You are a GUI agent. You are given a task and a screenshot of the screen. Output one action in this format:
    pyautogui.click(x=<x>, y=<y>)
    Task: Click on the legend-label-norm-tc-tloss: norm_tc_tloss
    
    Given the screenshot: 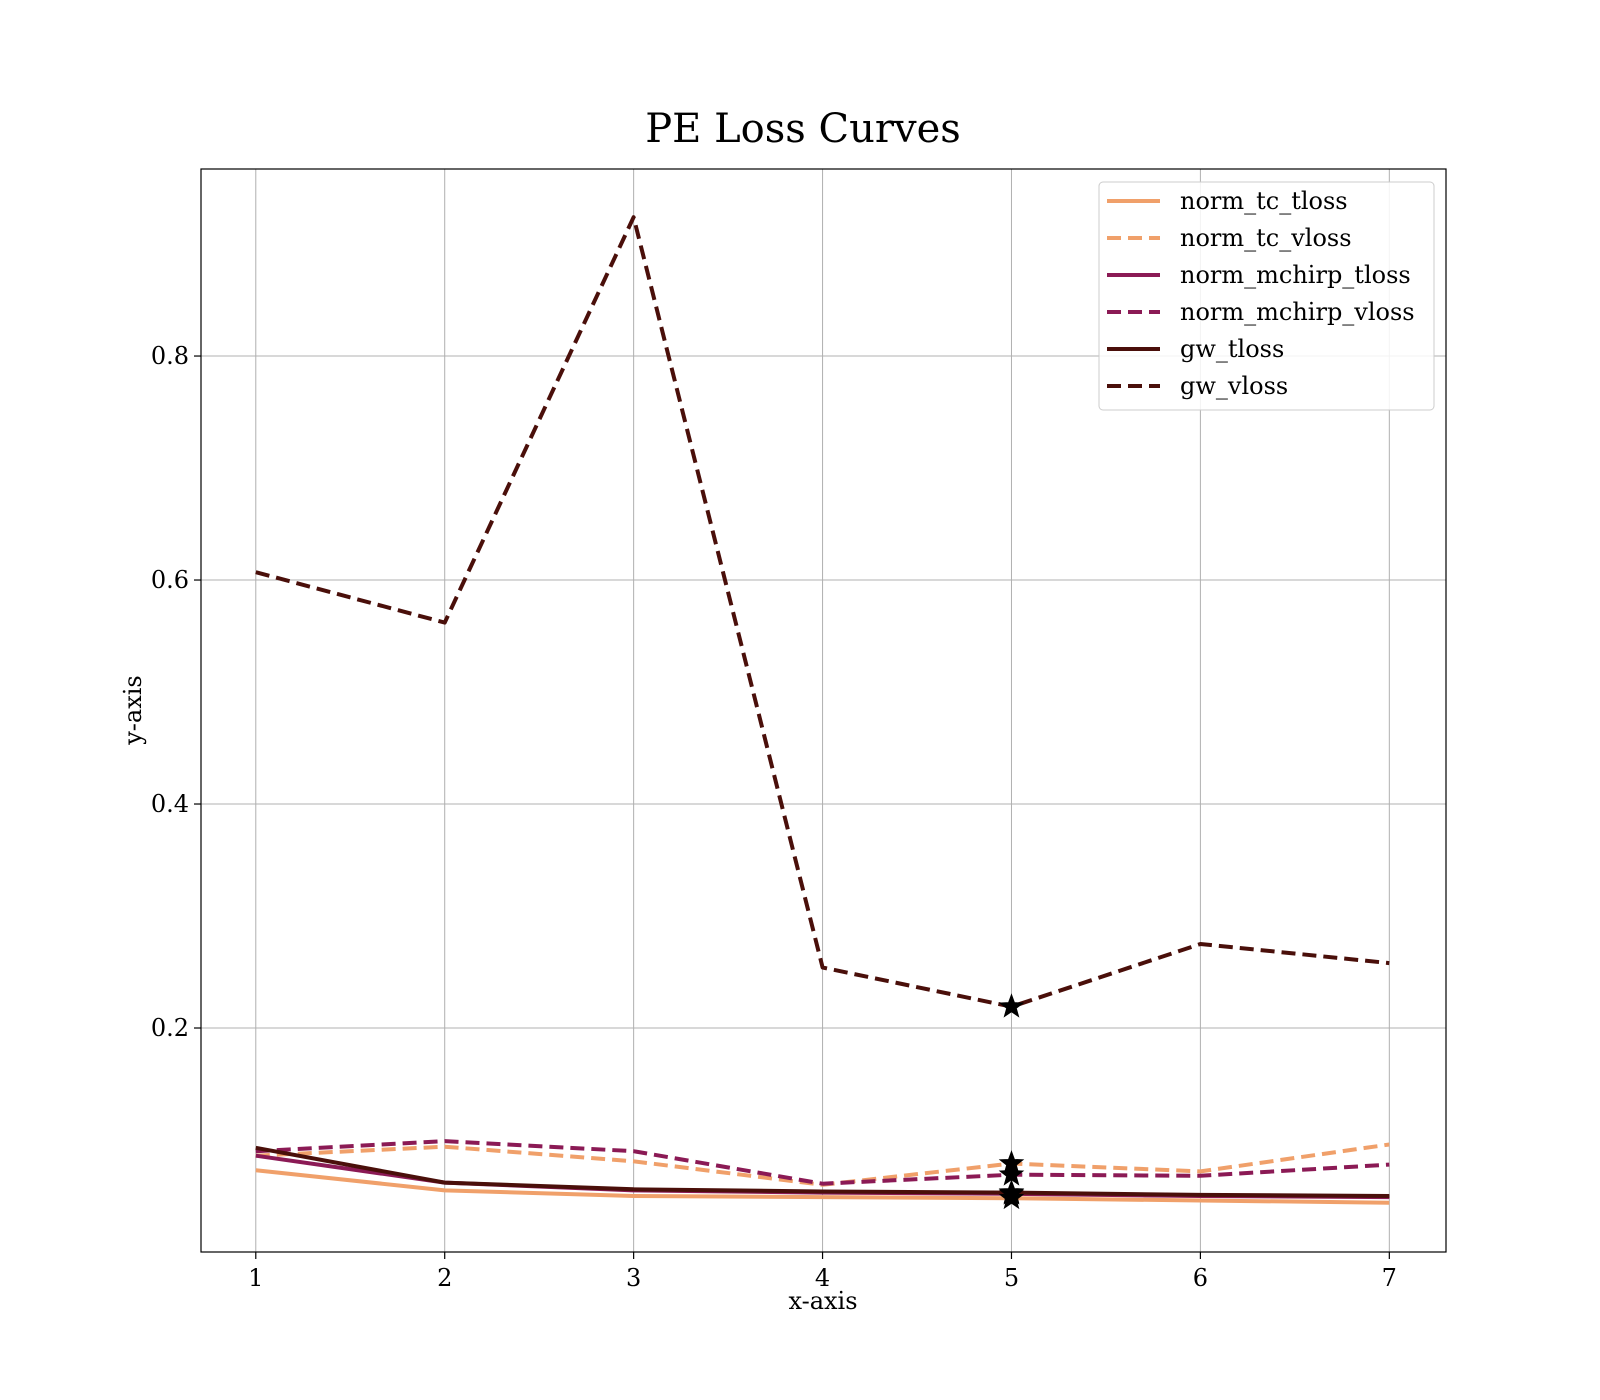 What is the action you would take?
    pyautogui.click(x=1264, y=201)
    